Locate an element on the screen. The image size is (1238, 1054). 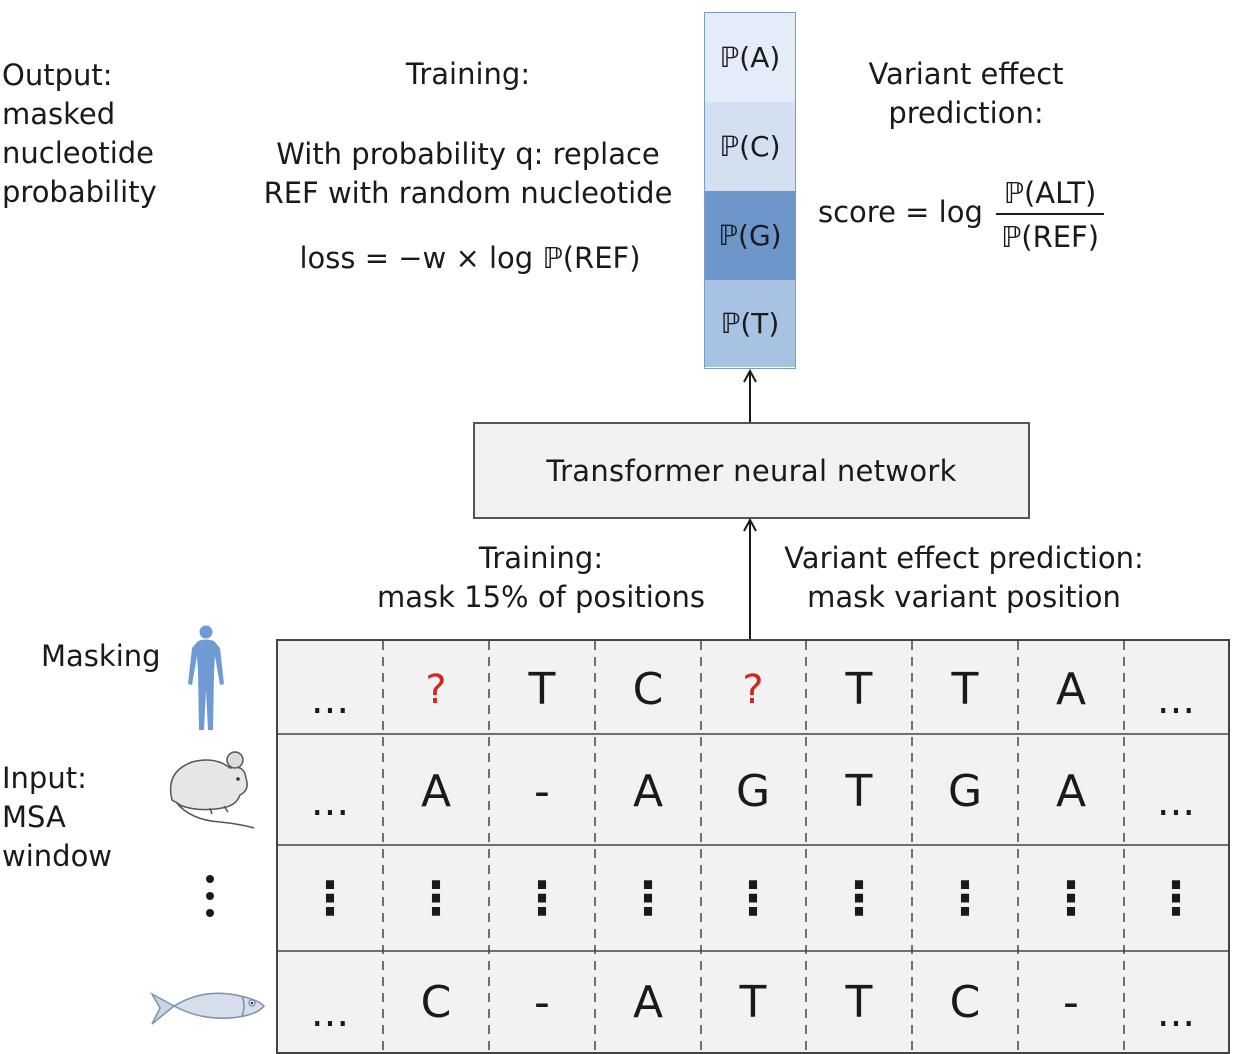
masking-label: Masking is located at coordinates (101, 656).